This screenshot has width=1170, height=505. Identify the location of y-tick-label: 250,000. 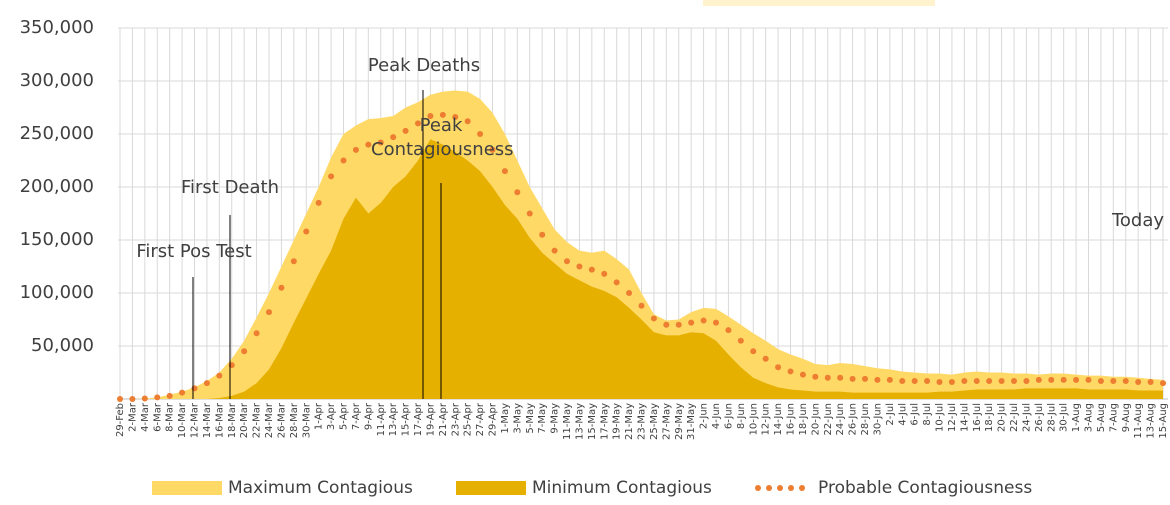
(57, 133).